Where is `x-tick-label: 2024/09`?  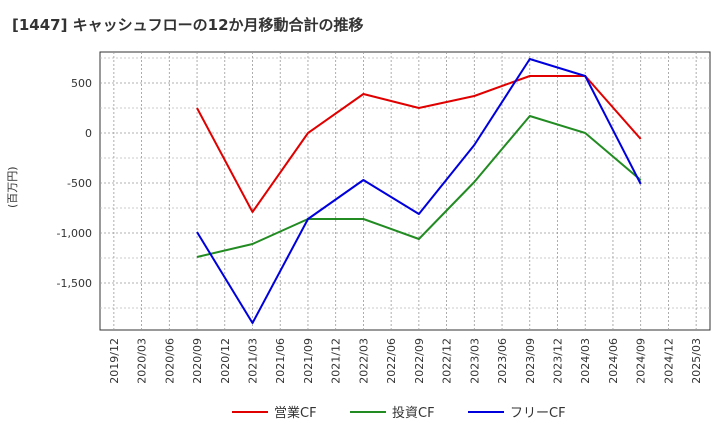
x-tick-label: 2024/09 is located at coordinates (641, 361).